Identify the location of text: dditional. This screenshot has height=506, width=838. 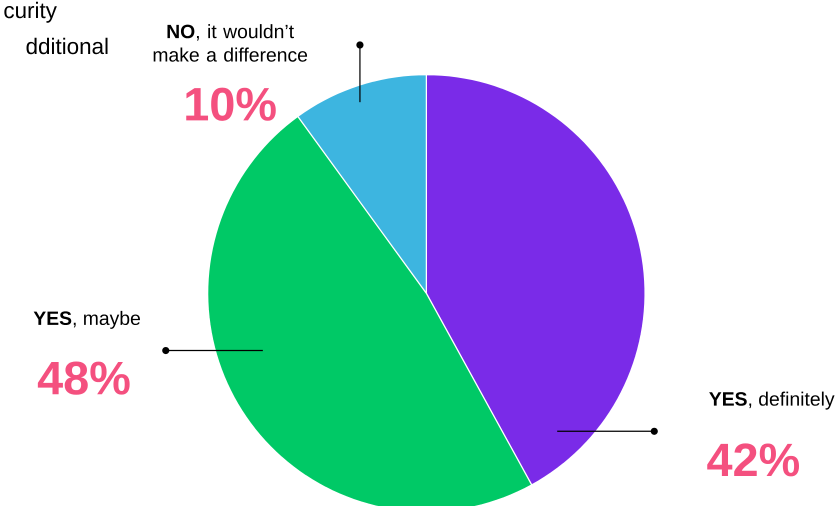
(67, 46).